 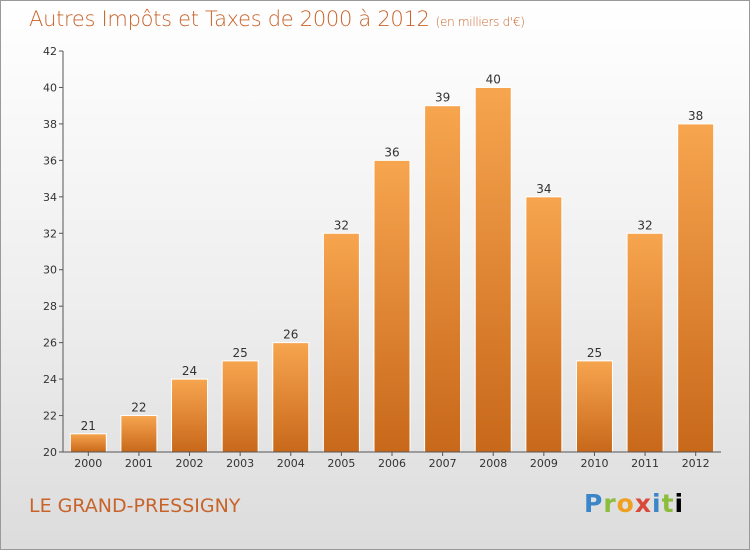 I want to click on data-label: 21, so click(x=88, y=426).